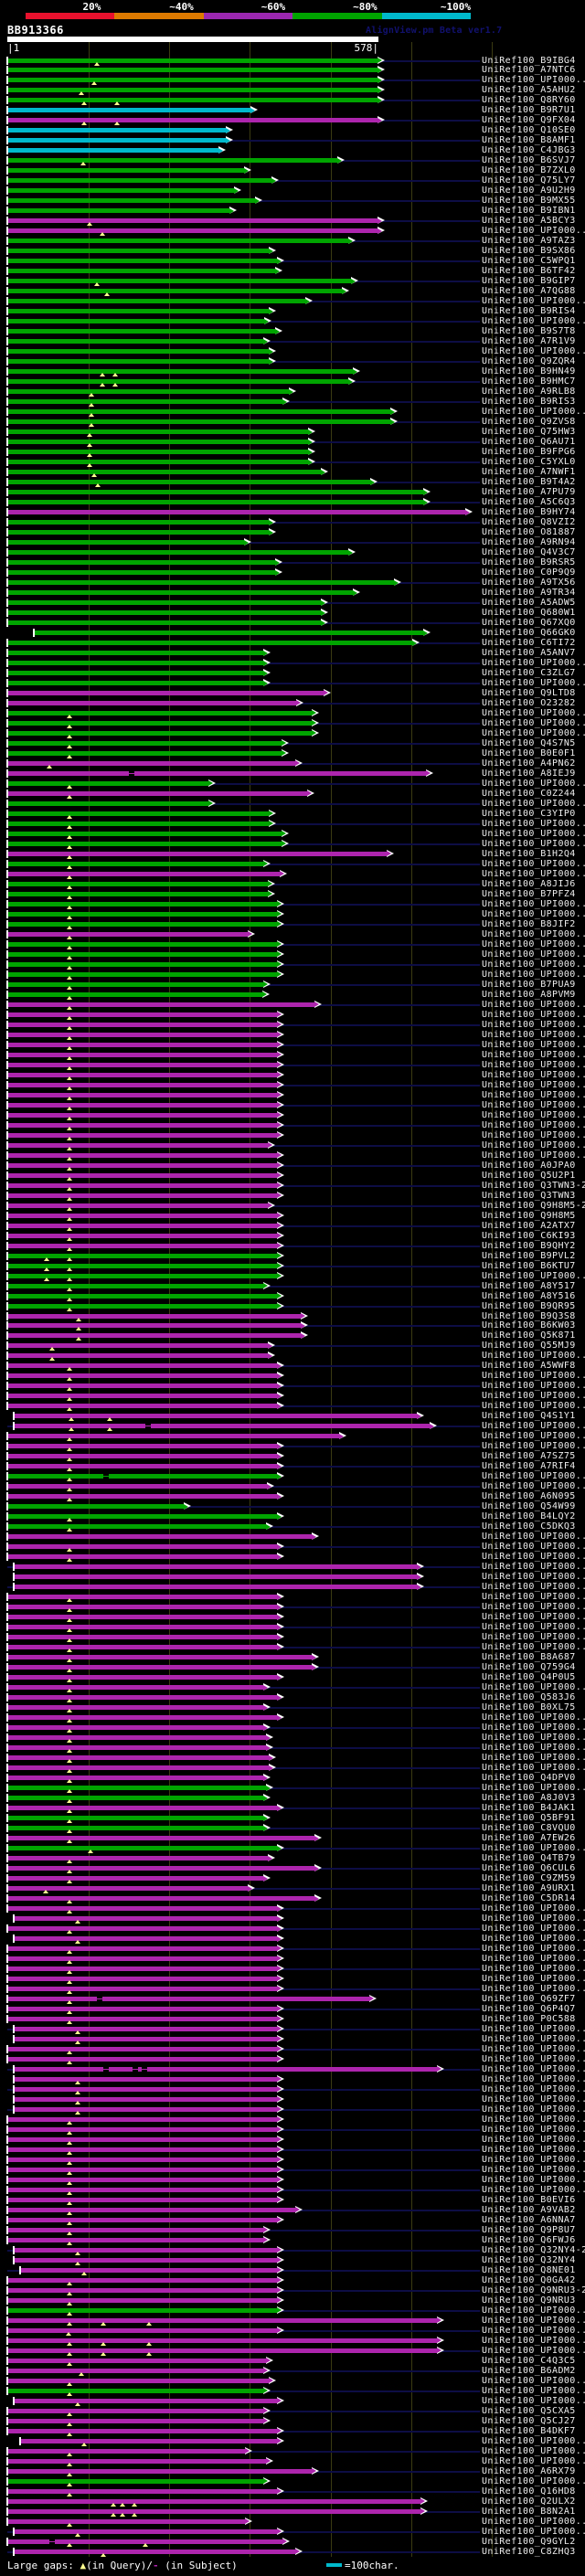 The height and width of the screenshot is (2576, 585). What do you see at coordinates (529, 211) in the screenshot?
I see `hit-label: UniRef100_B9IBN1` at bounding box center [529, 211].